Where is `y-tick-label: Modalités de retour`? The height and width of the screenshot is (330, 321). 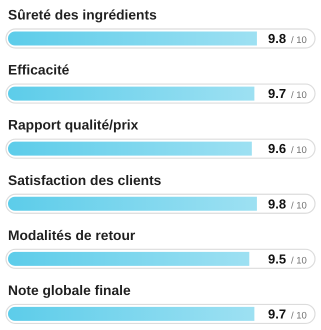
y-tick-label: Modalités de retour is located at coordinates (72, 235).